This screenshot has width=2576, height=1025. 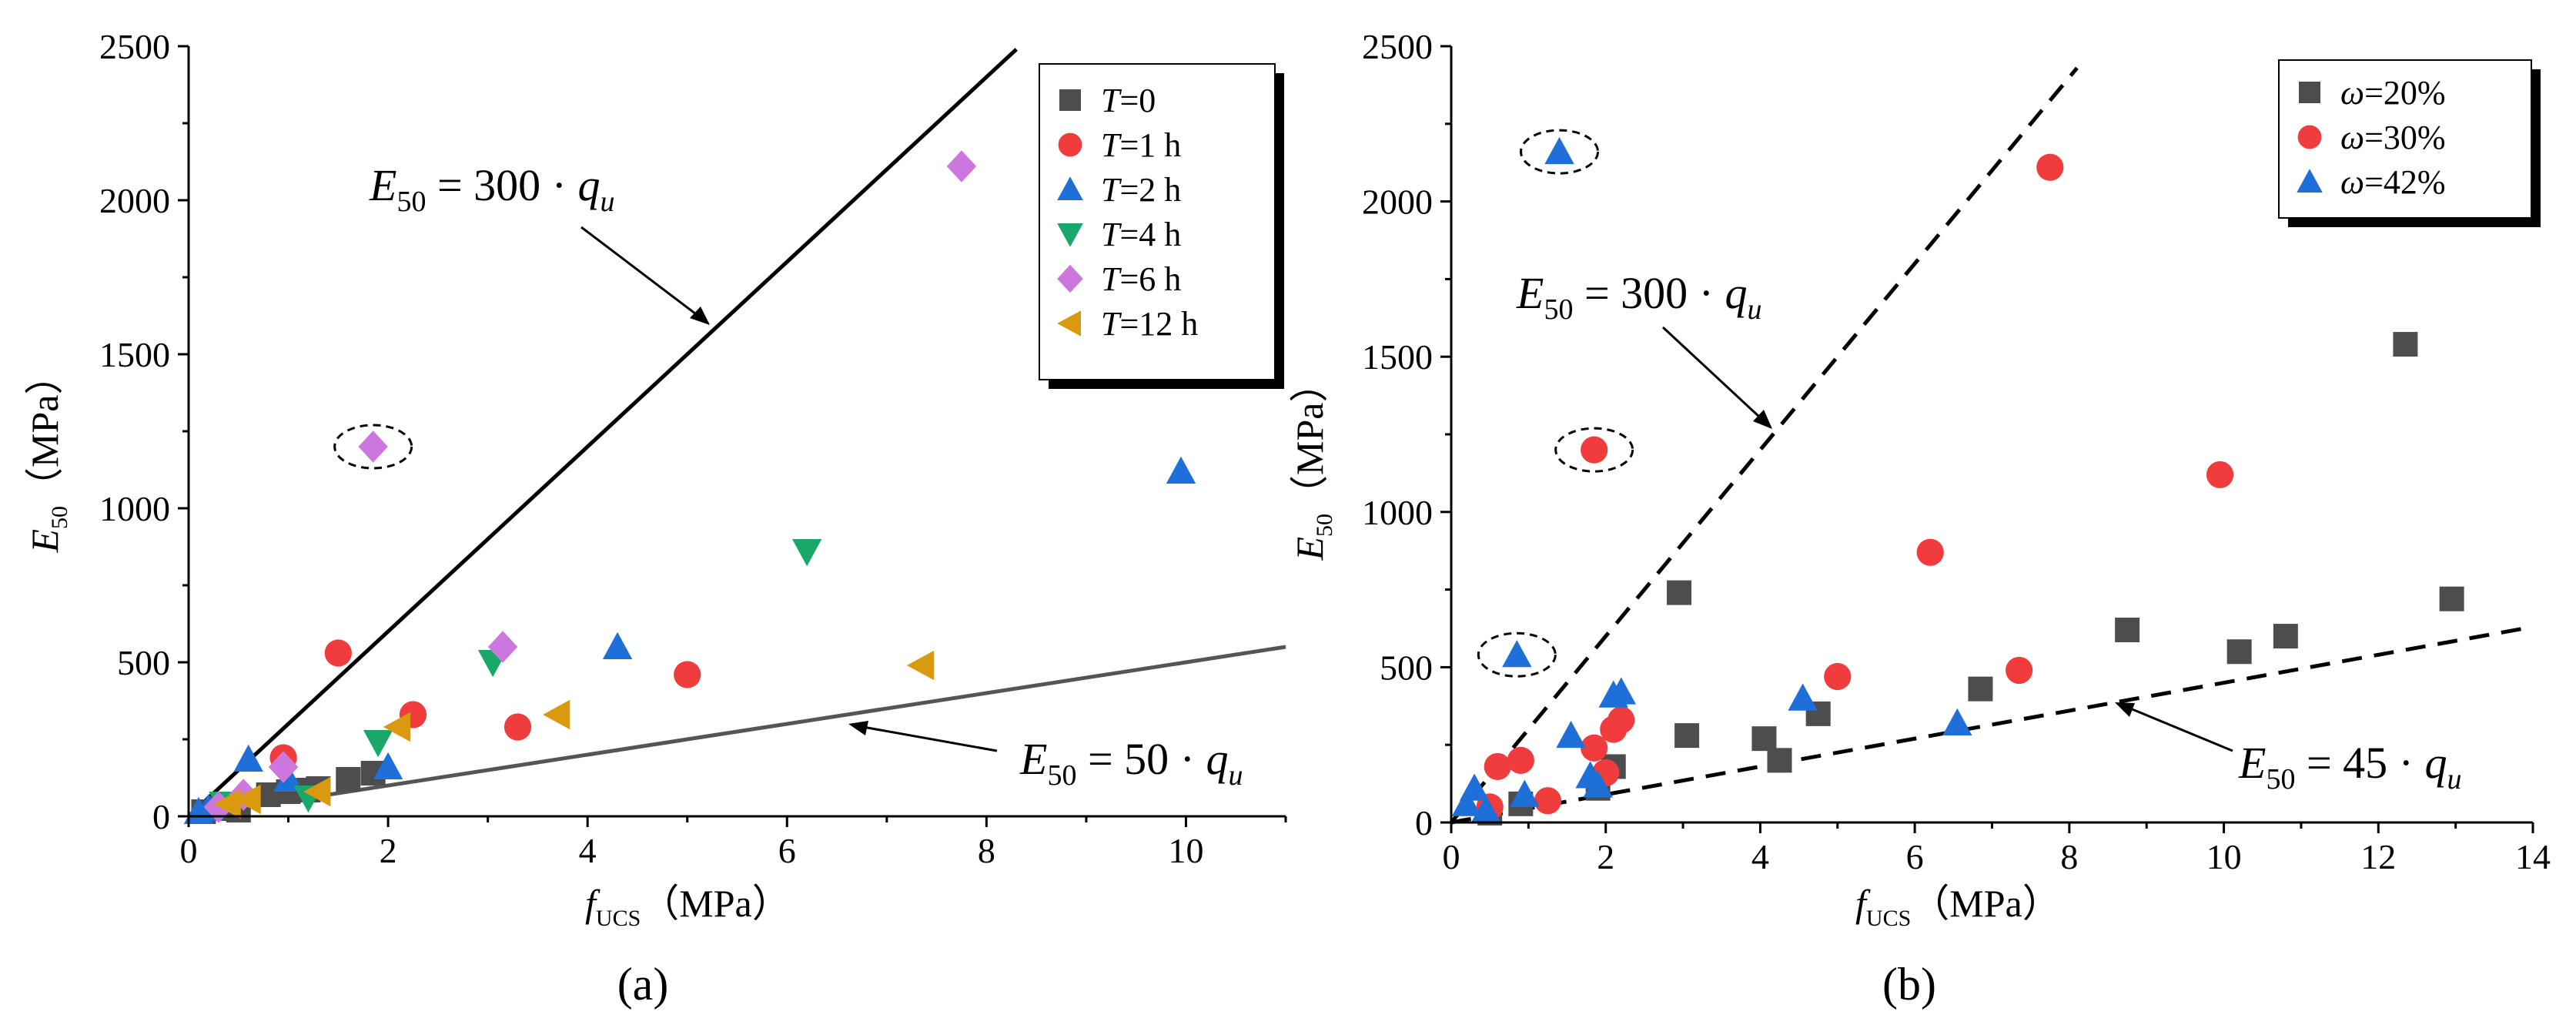 What do you see at coordinates (134, 46) in the screenshot?
I see `panel-a-y-tick-label: 2500` at bounding box center [134, 46].